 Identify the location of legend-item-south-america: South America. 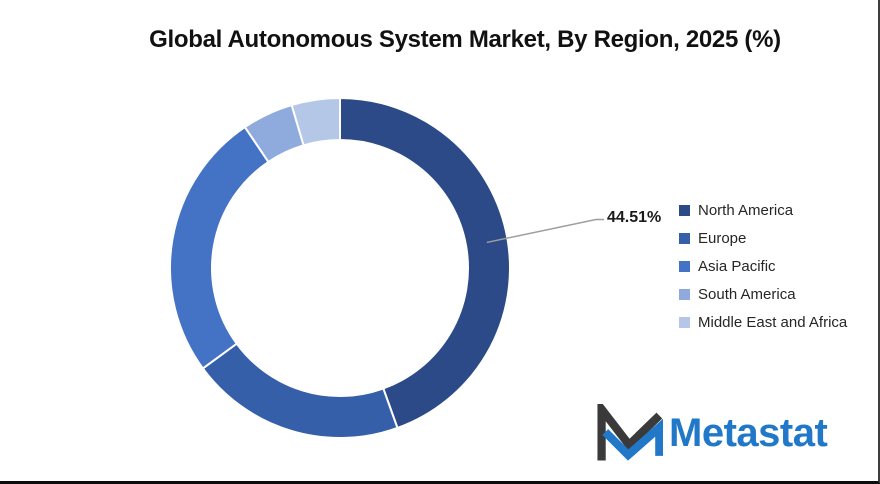
(763, 294).